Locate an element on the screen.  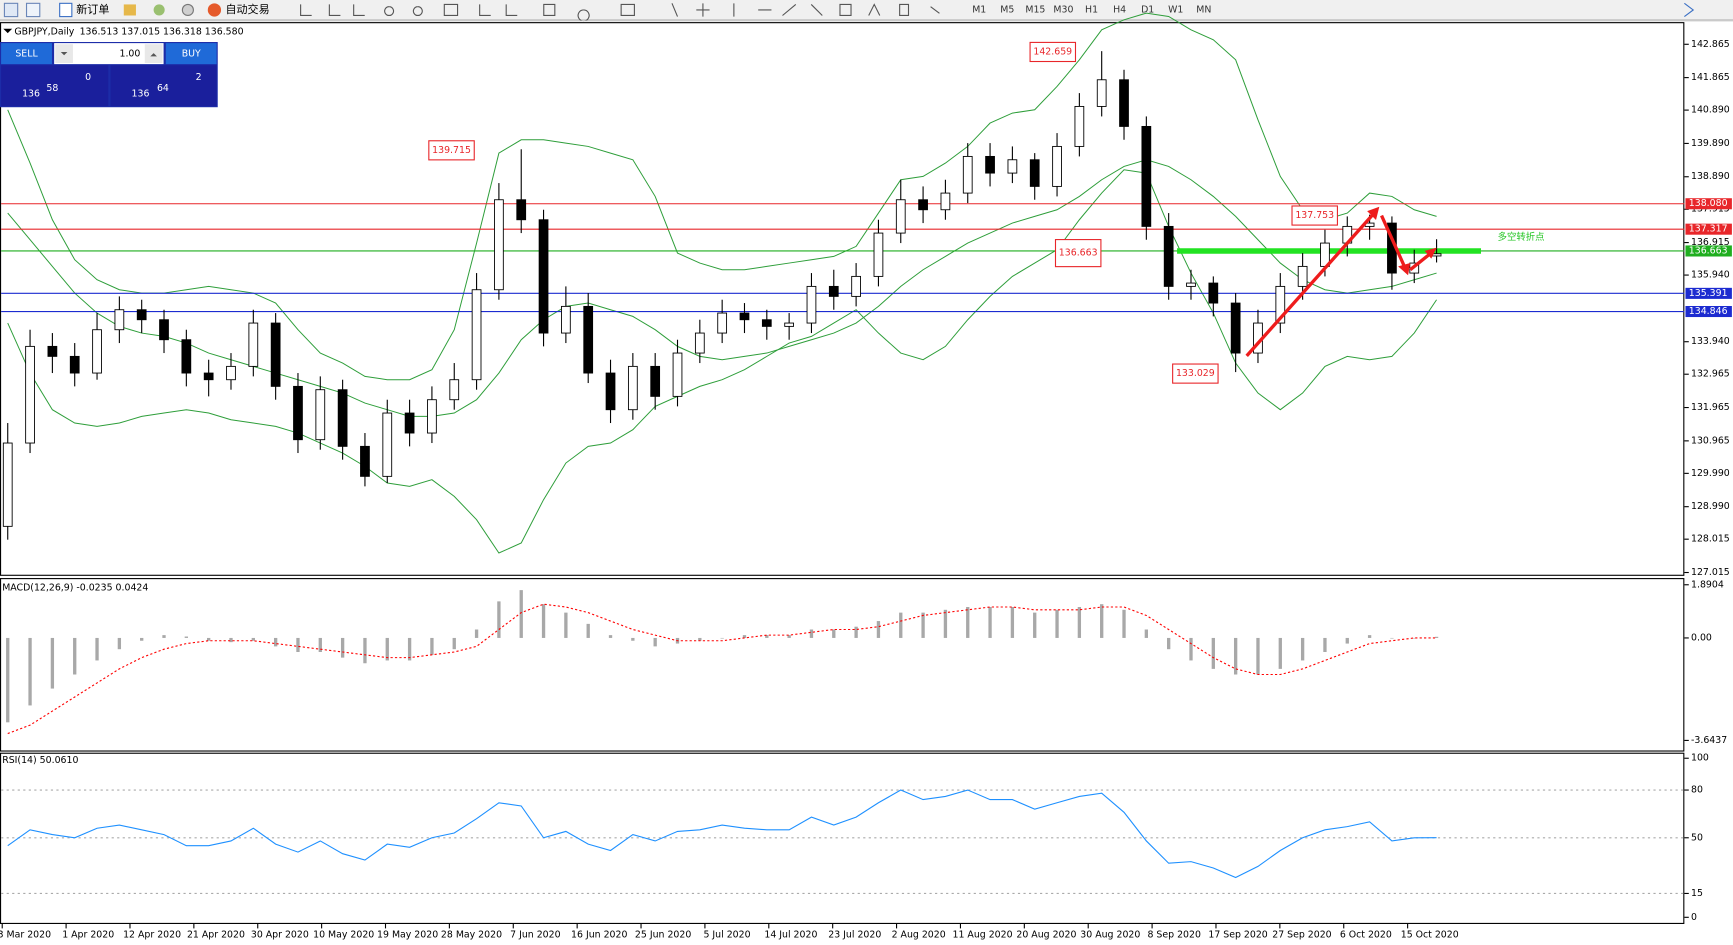
x-tick-label: 23 Jul 2020 is located at coordinates (854, 935).